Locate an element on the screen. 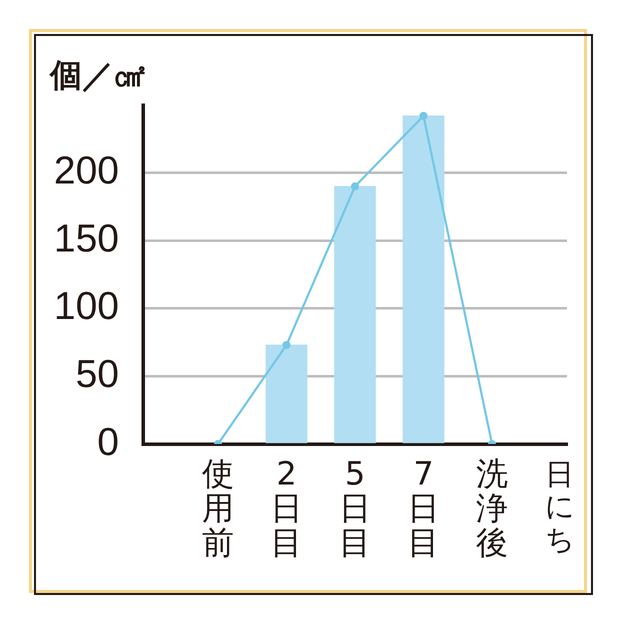 This screenshot has width=640, height=640. y-tick-label: 100 is located at coordinates (86, 306).